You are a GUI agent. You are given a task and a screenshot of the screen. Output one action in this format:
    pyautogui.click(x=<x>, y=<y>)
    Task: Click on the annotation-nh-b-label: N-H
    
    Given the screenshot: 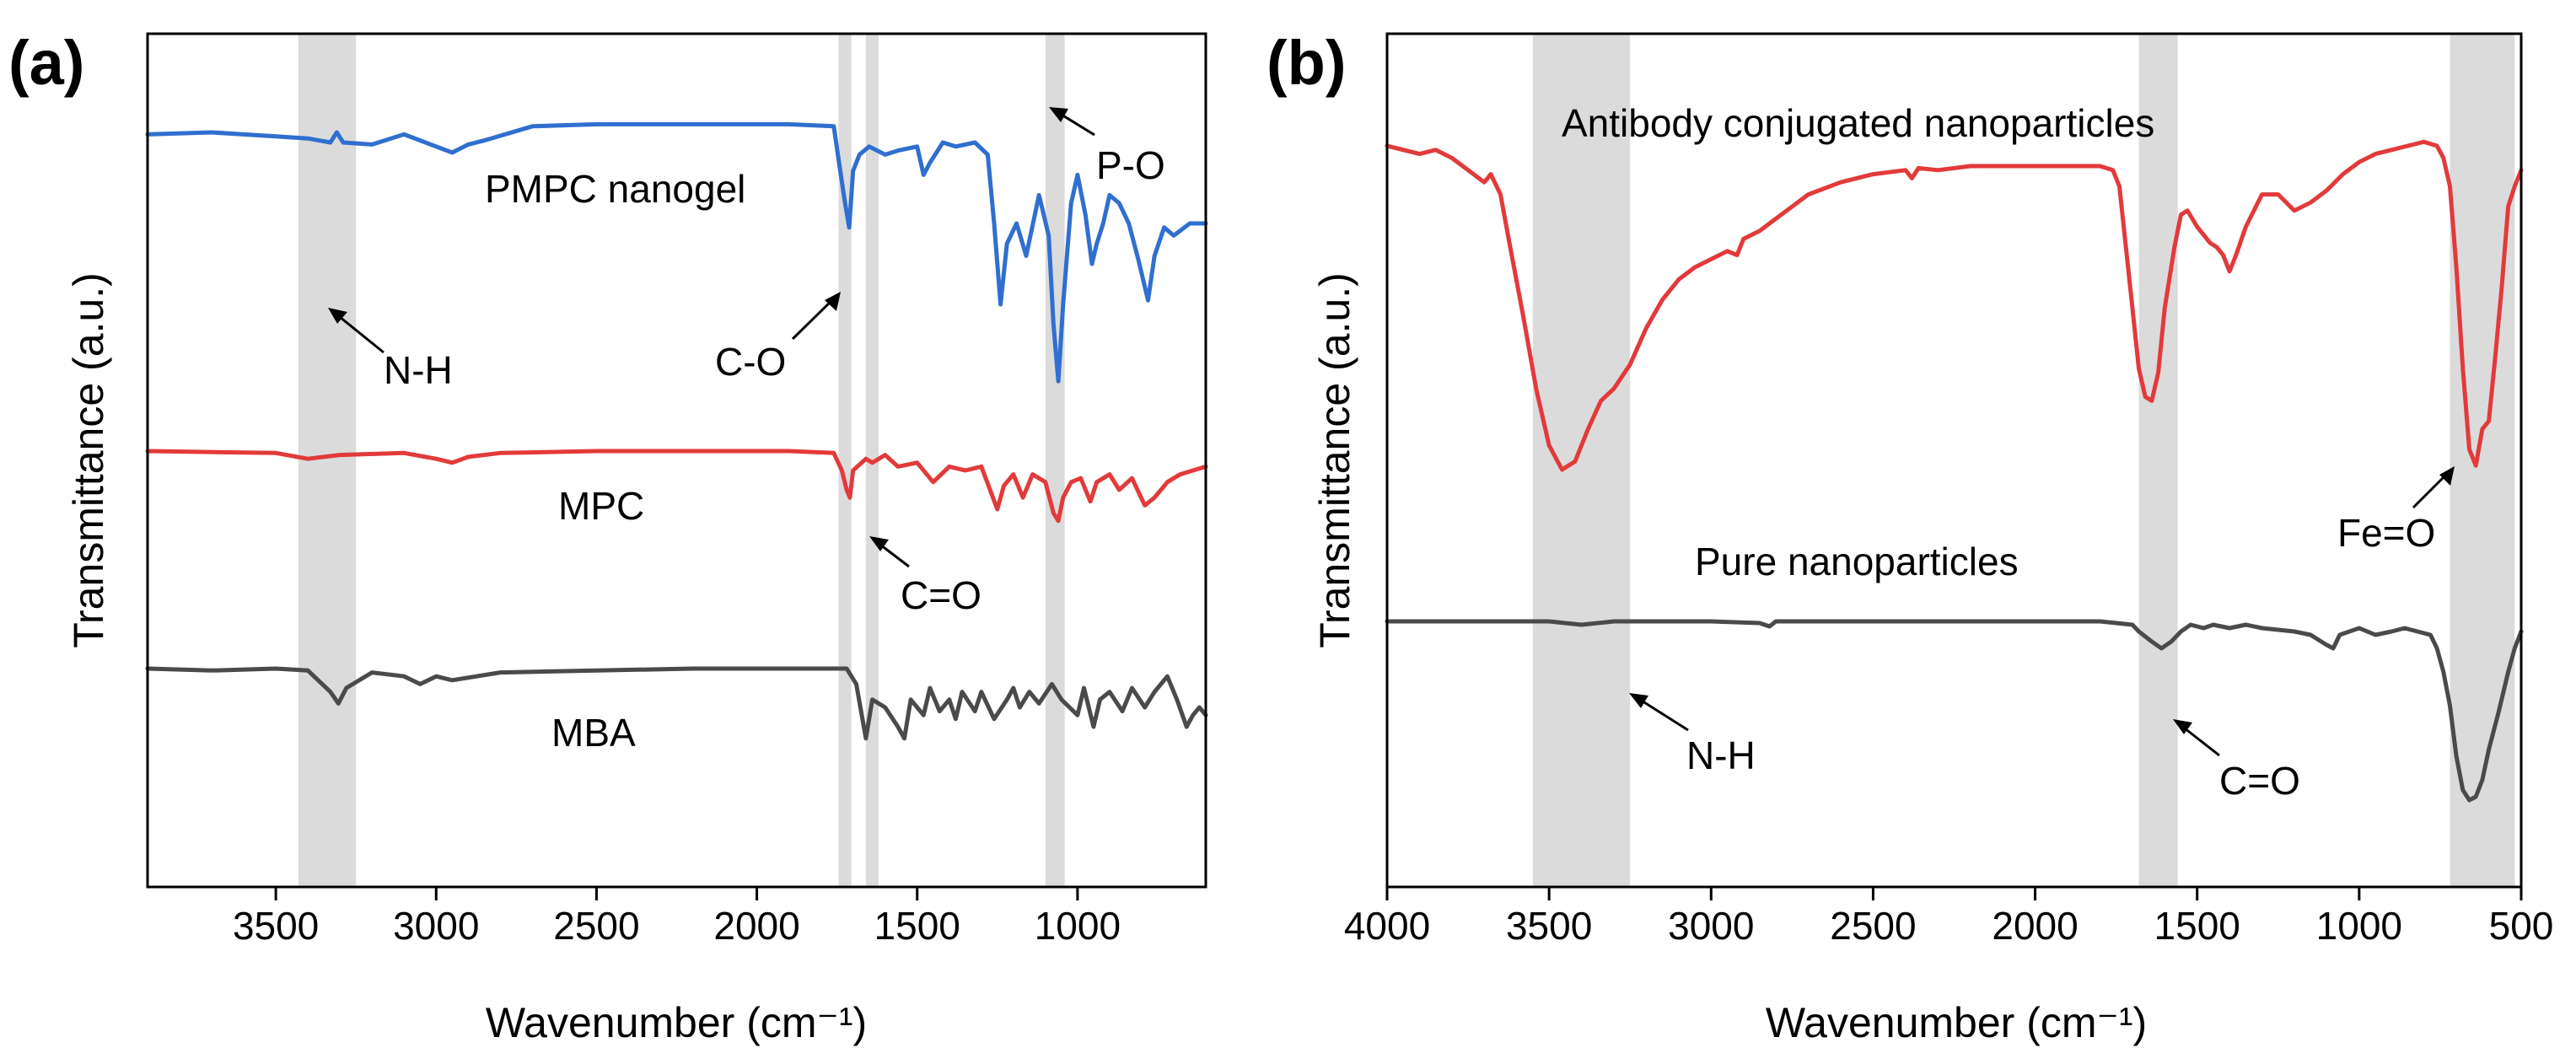 What is the action you would take?
    pyautogui.click(x=1721, y=755)
    